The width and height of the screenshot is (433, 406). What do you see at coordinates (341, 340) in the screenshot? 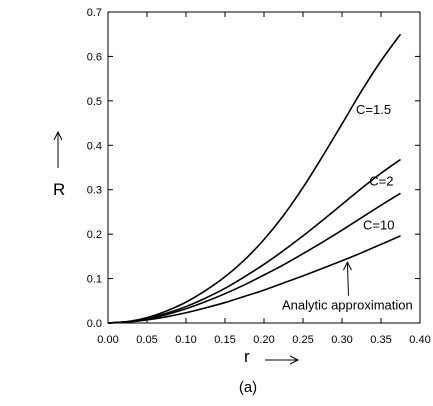
I see `x-tick-label: 0.30` at bounding box center [341, 340].